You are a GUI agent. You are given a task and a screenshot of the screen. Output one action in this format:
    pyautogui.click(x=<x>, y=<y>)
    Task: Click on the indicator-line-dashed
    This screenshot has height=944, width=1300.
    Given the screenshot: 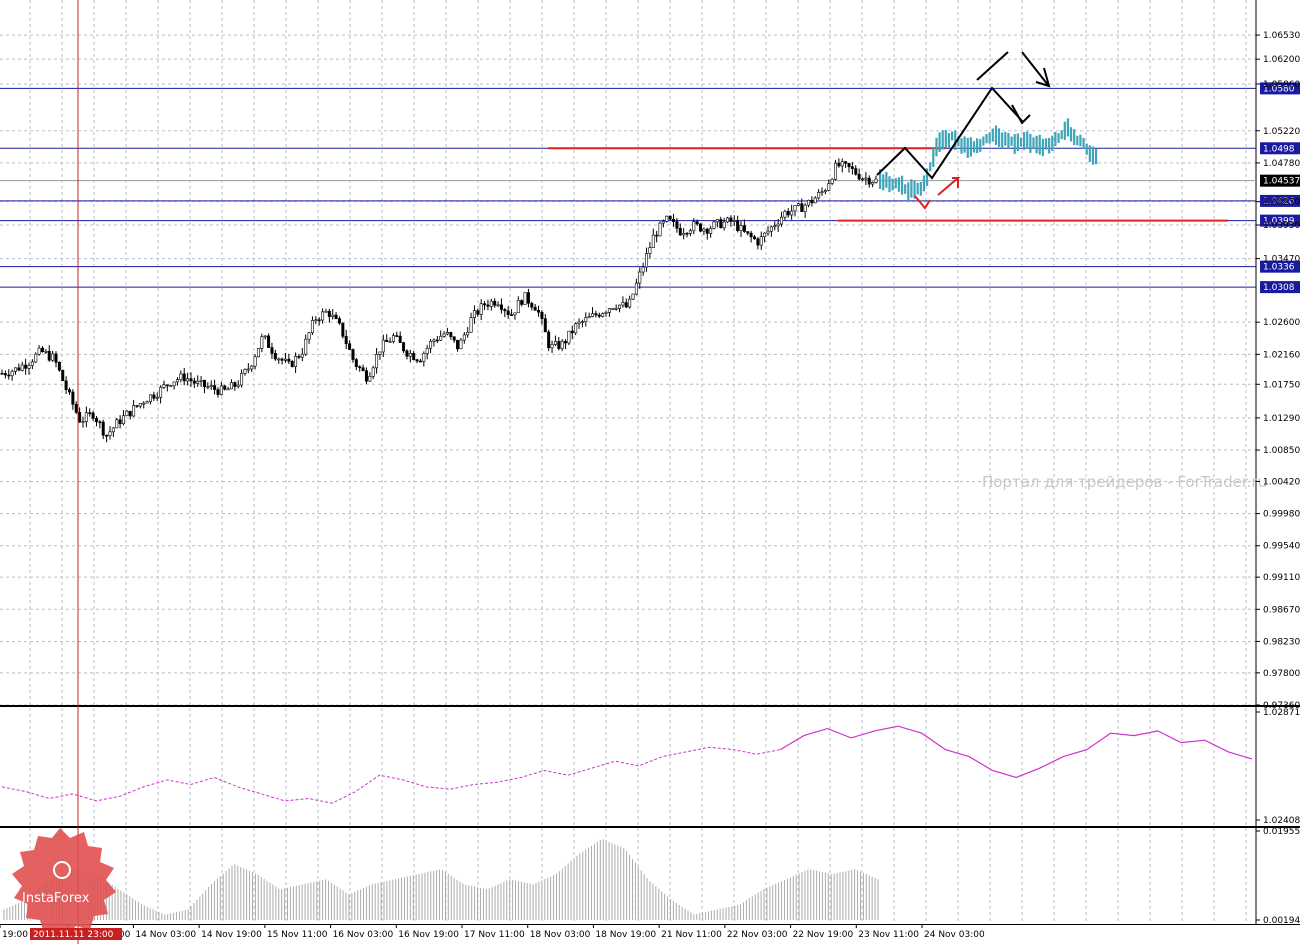 What is the action you would take?
    pyautogui.click(x=391, y=775)
    